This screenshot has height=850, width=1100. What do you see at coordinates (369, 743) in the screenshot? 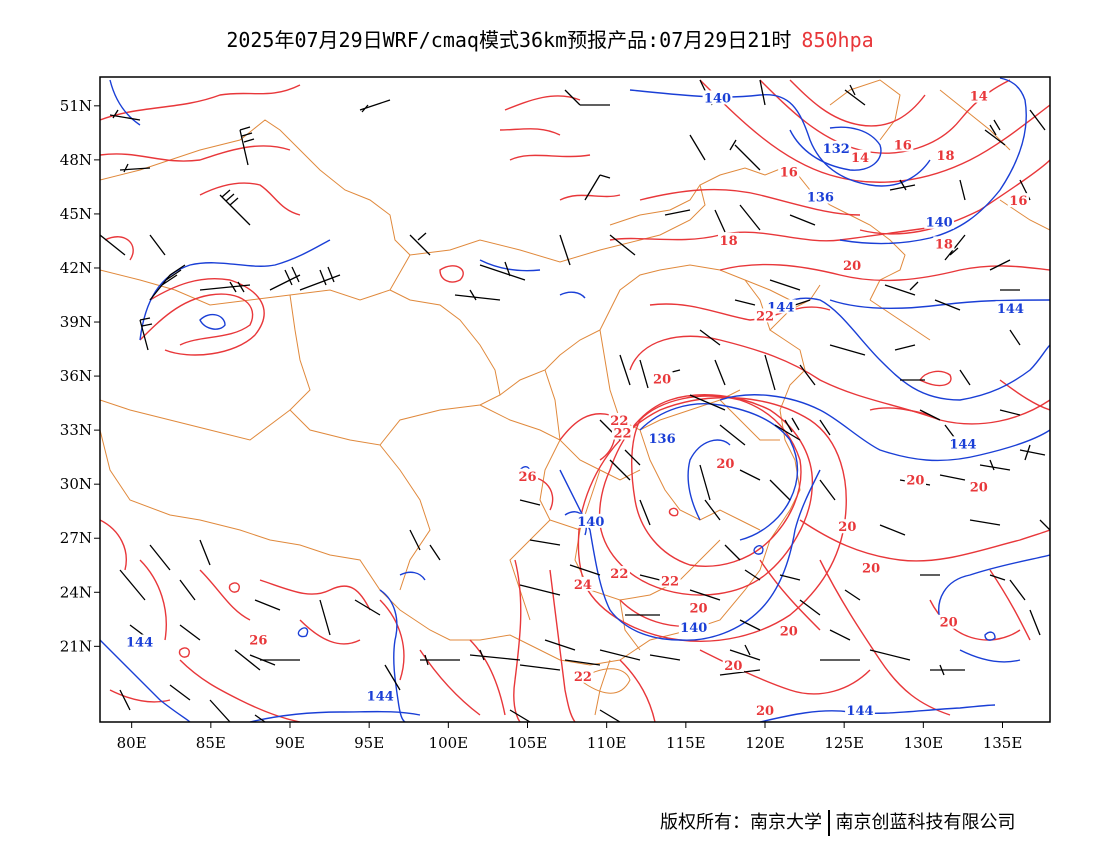
I see `lon-tick-label: 95E` at bounding box center [369, 743].